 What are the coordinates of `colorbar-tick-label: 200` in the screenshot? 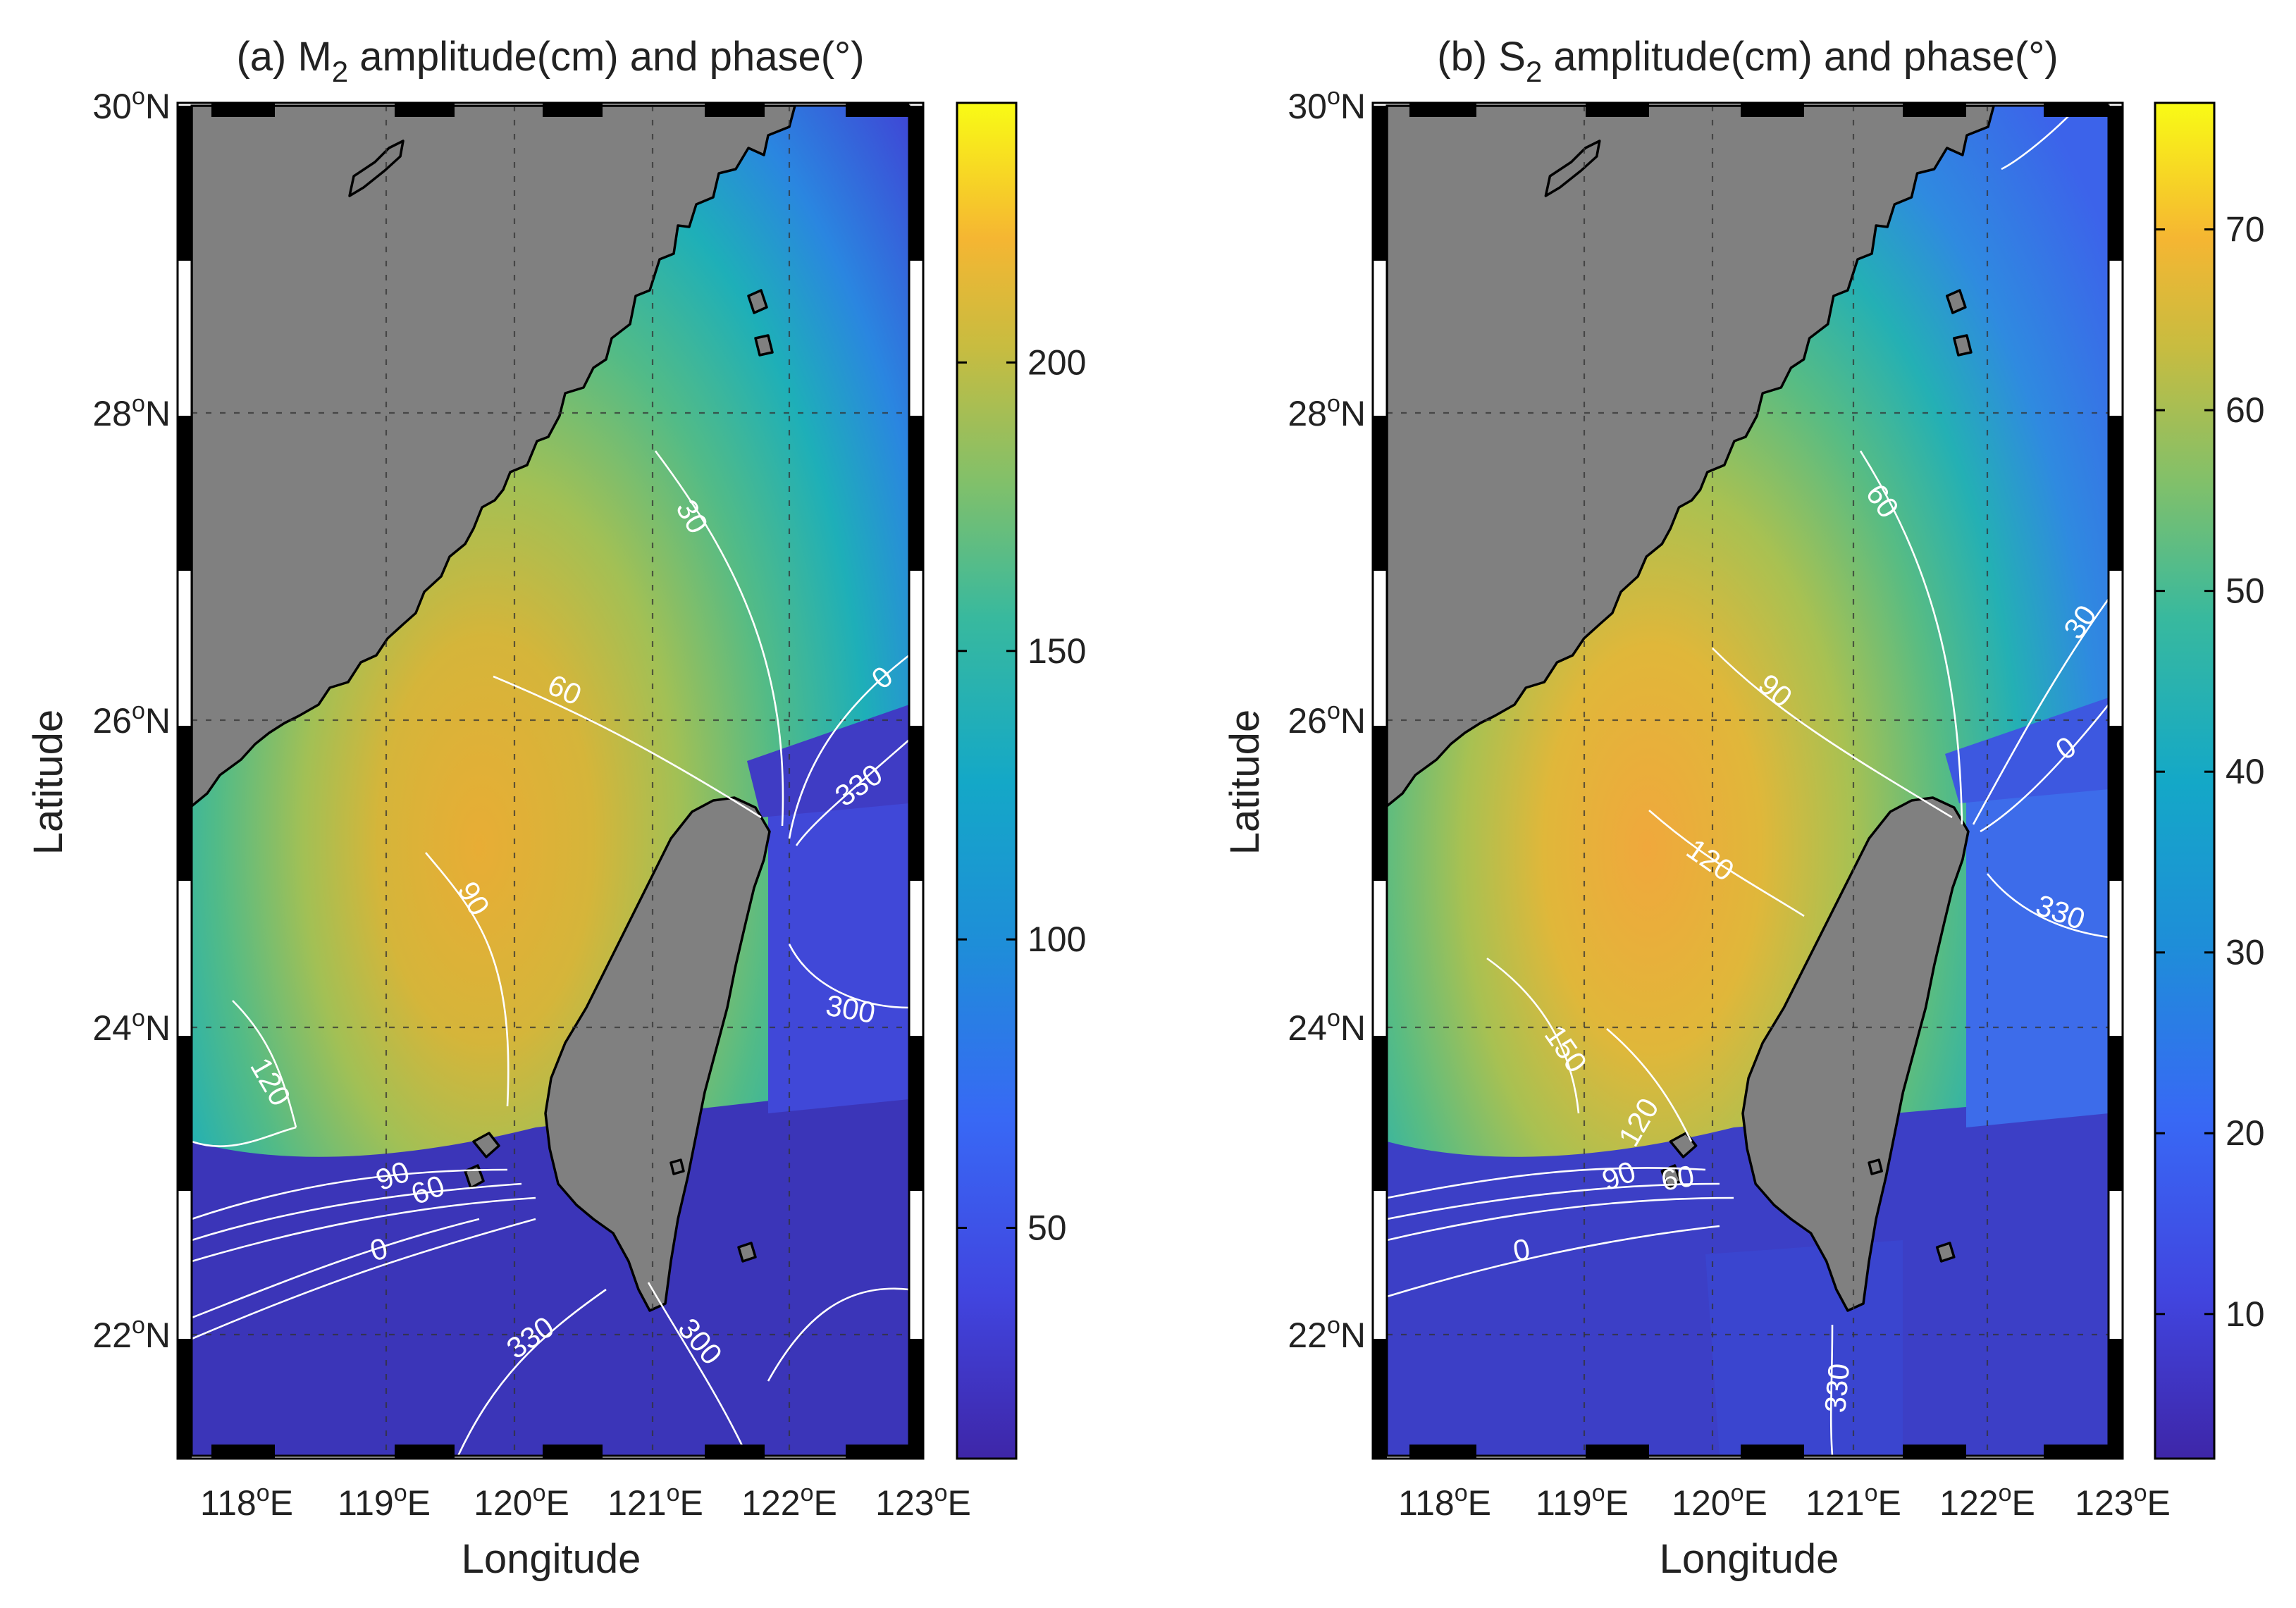 It's located at (1056, 362).